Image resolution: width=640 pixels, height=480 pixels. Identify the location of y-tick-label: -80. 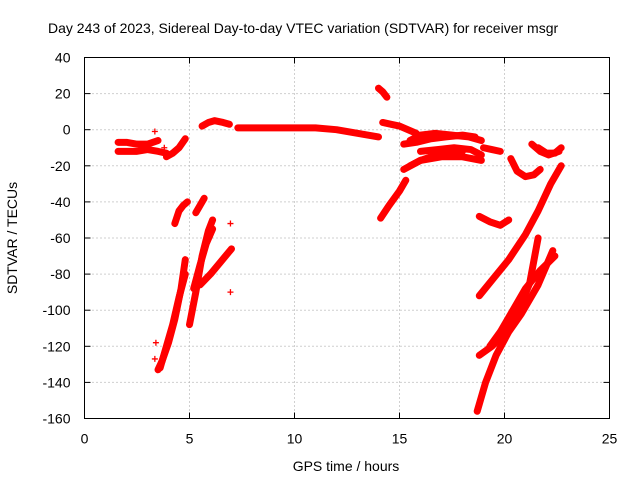
(60, 274).